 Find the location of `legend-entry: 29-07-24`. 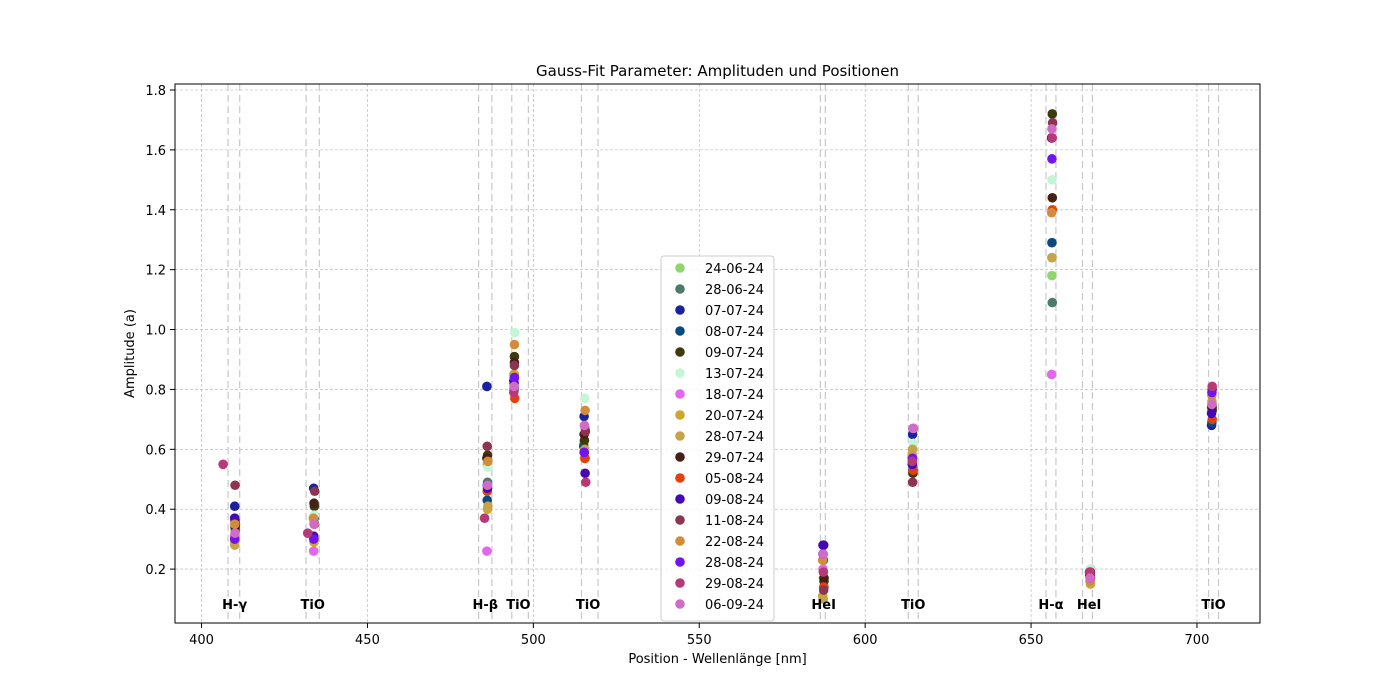

legend-entry: 29-07-24 is located at coordinates (734, 458).